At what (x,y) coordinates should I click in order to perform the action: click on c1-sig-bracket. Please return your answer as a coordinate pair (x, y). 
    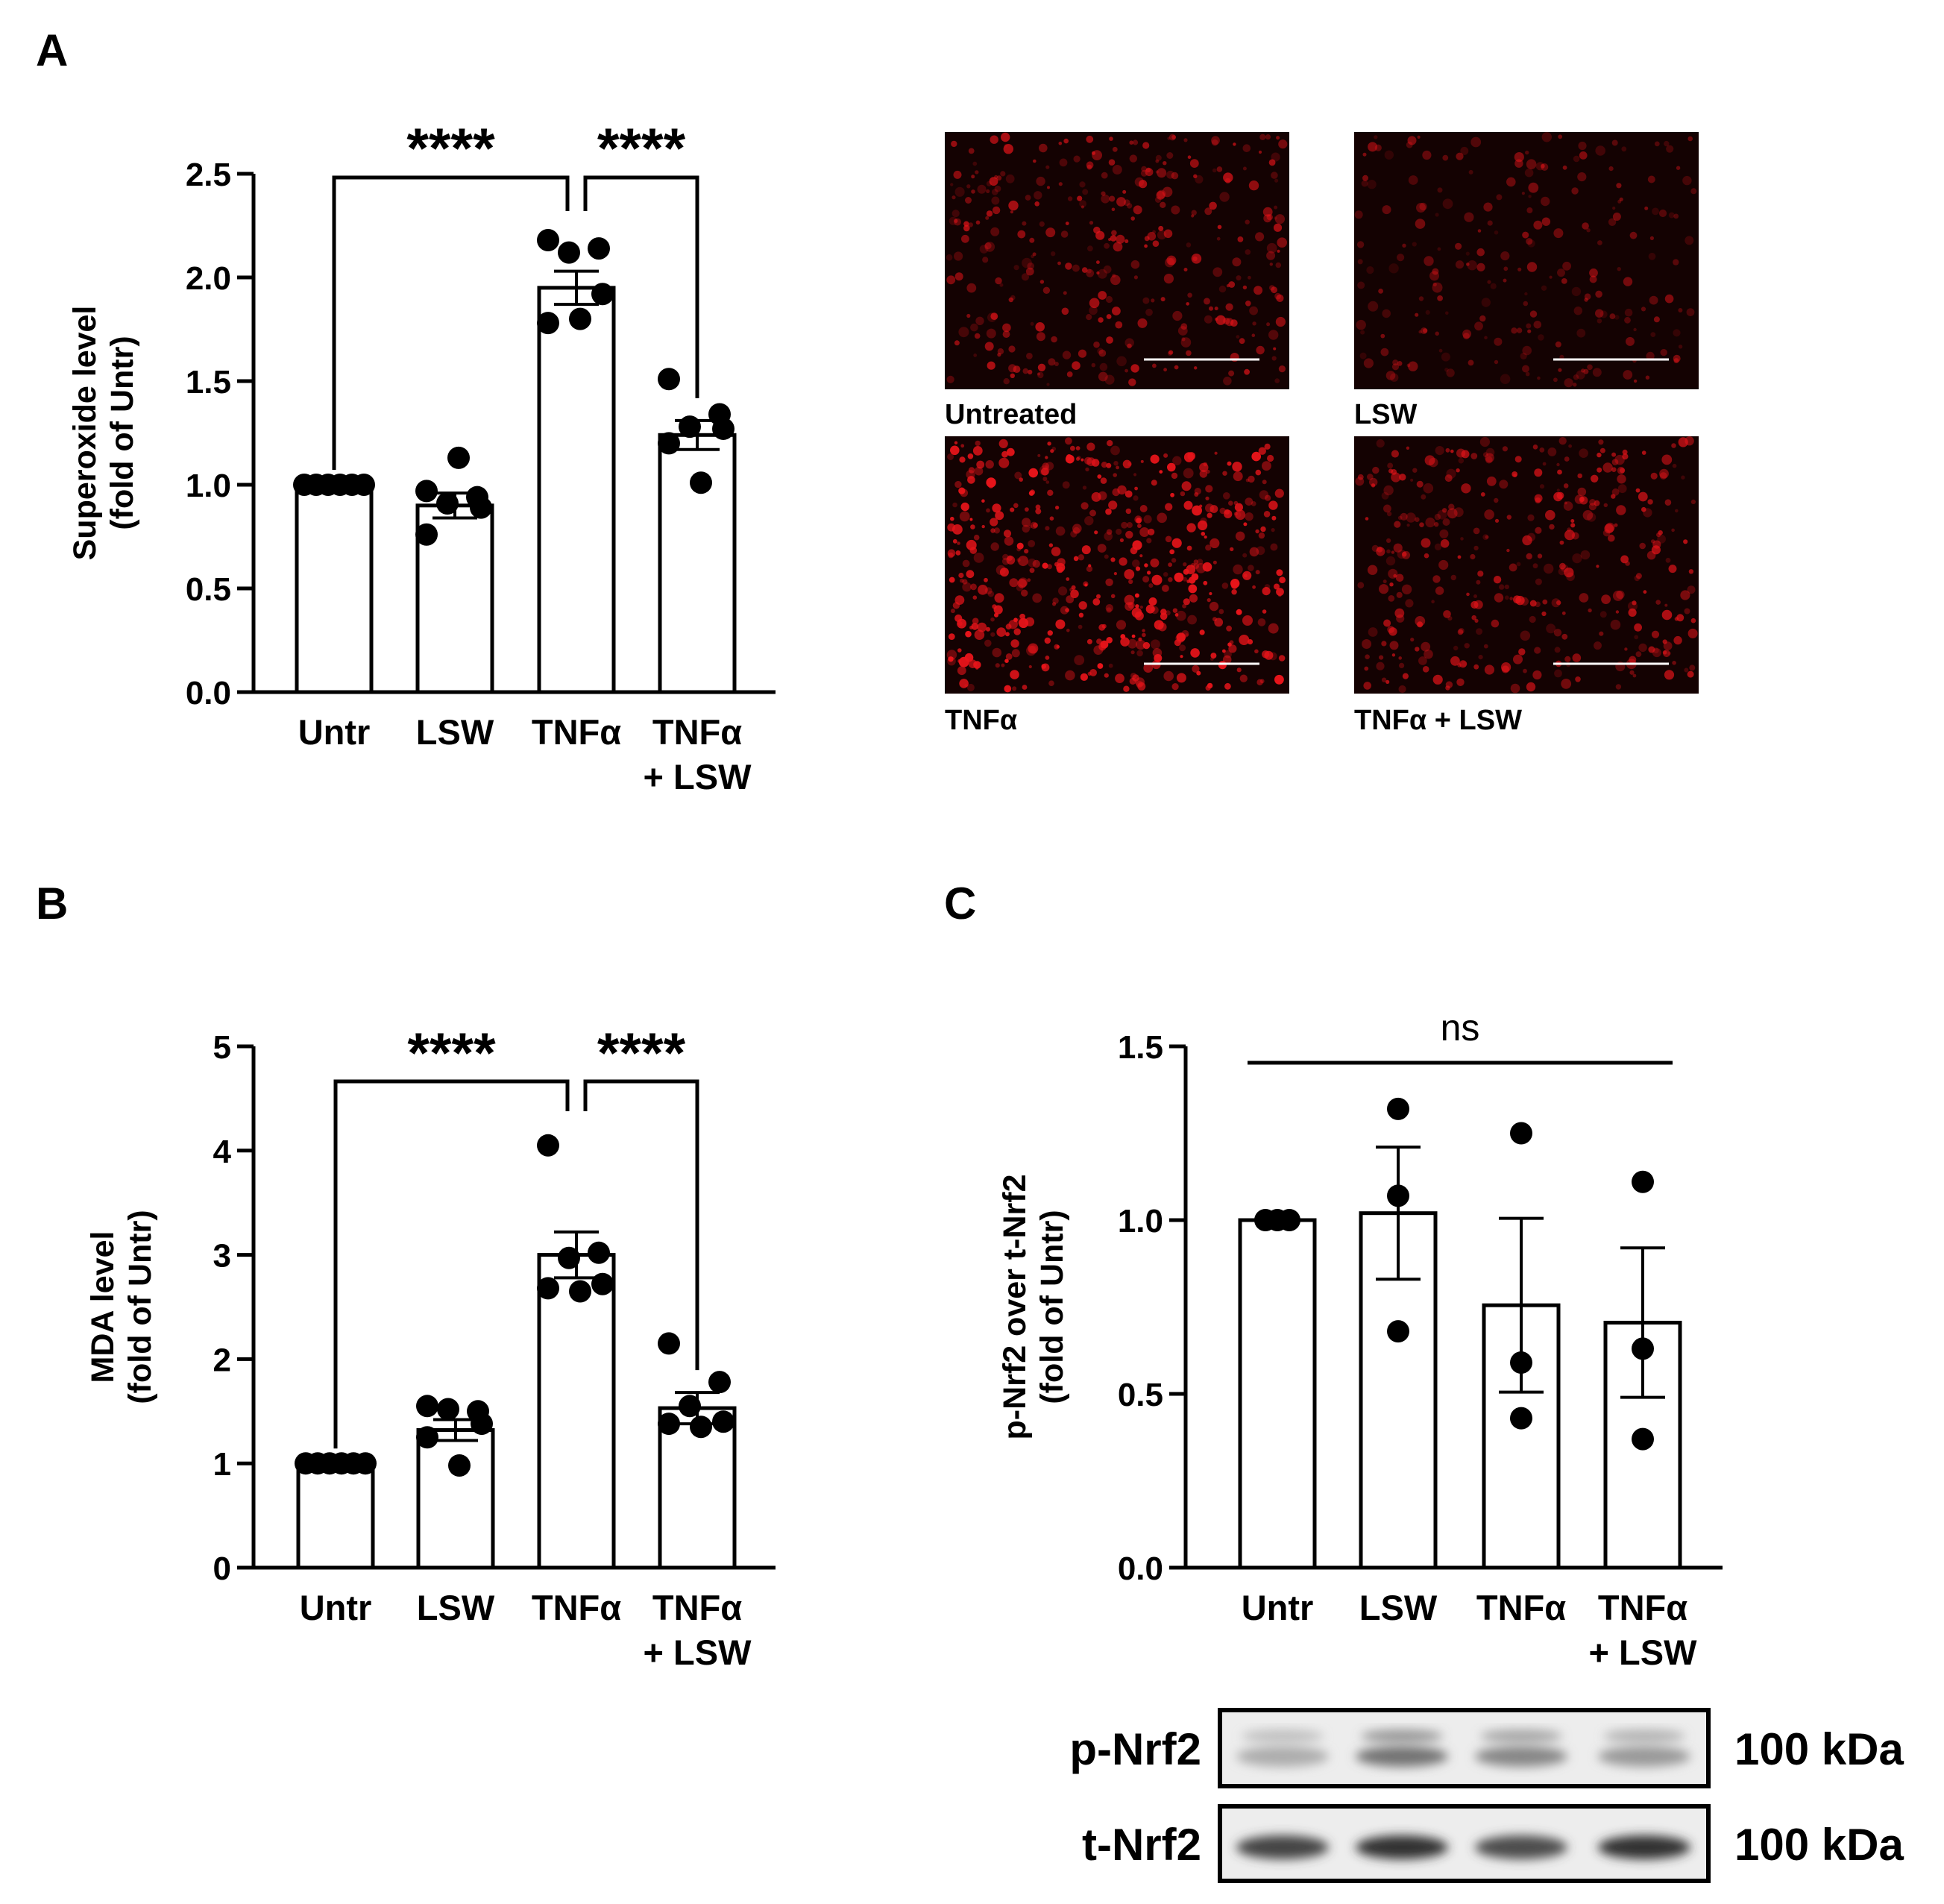
    Looking at the image, I should click on (641, 1225).